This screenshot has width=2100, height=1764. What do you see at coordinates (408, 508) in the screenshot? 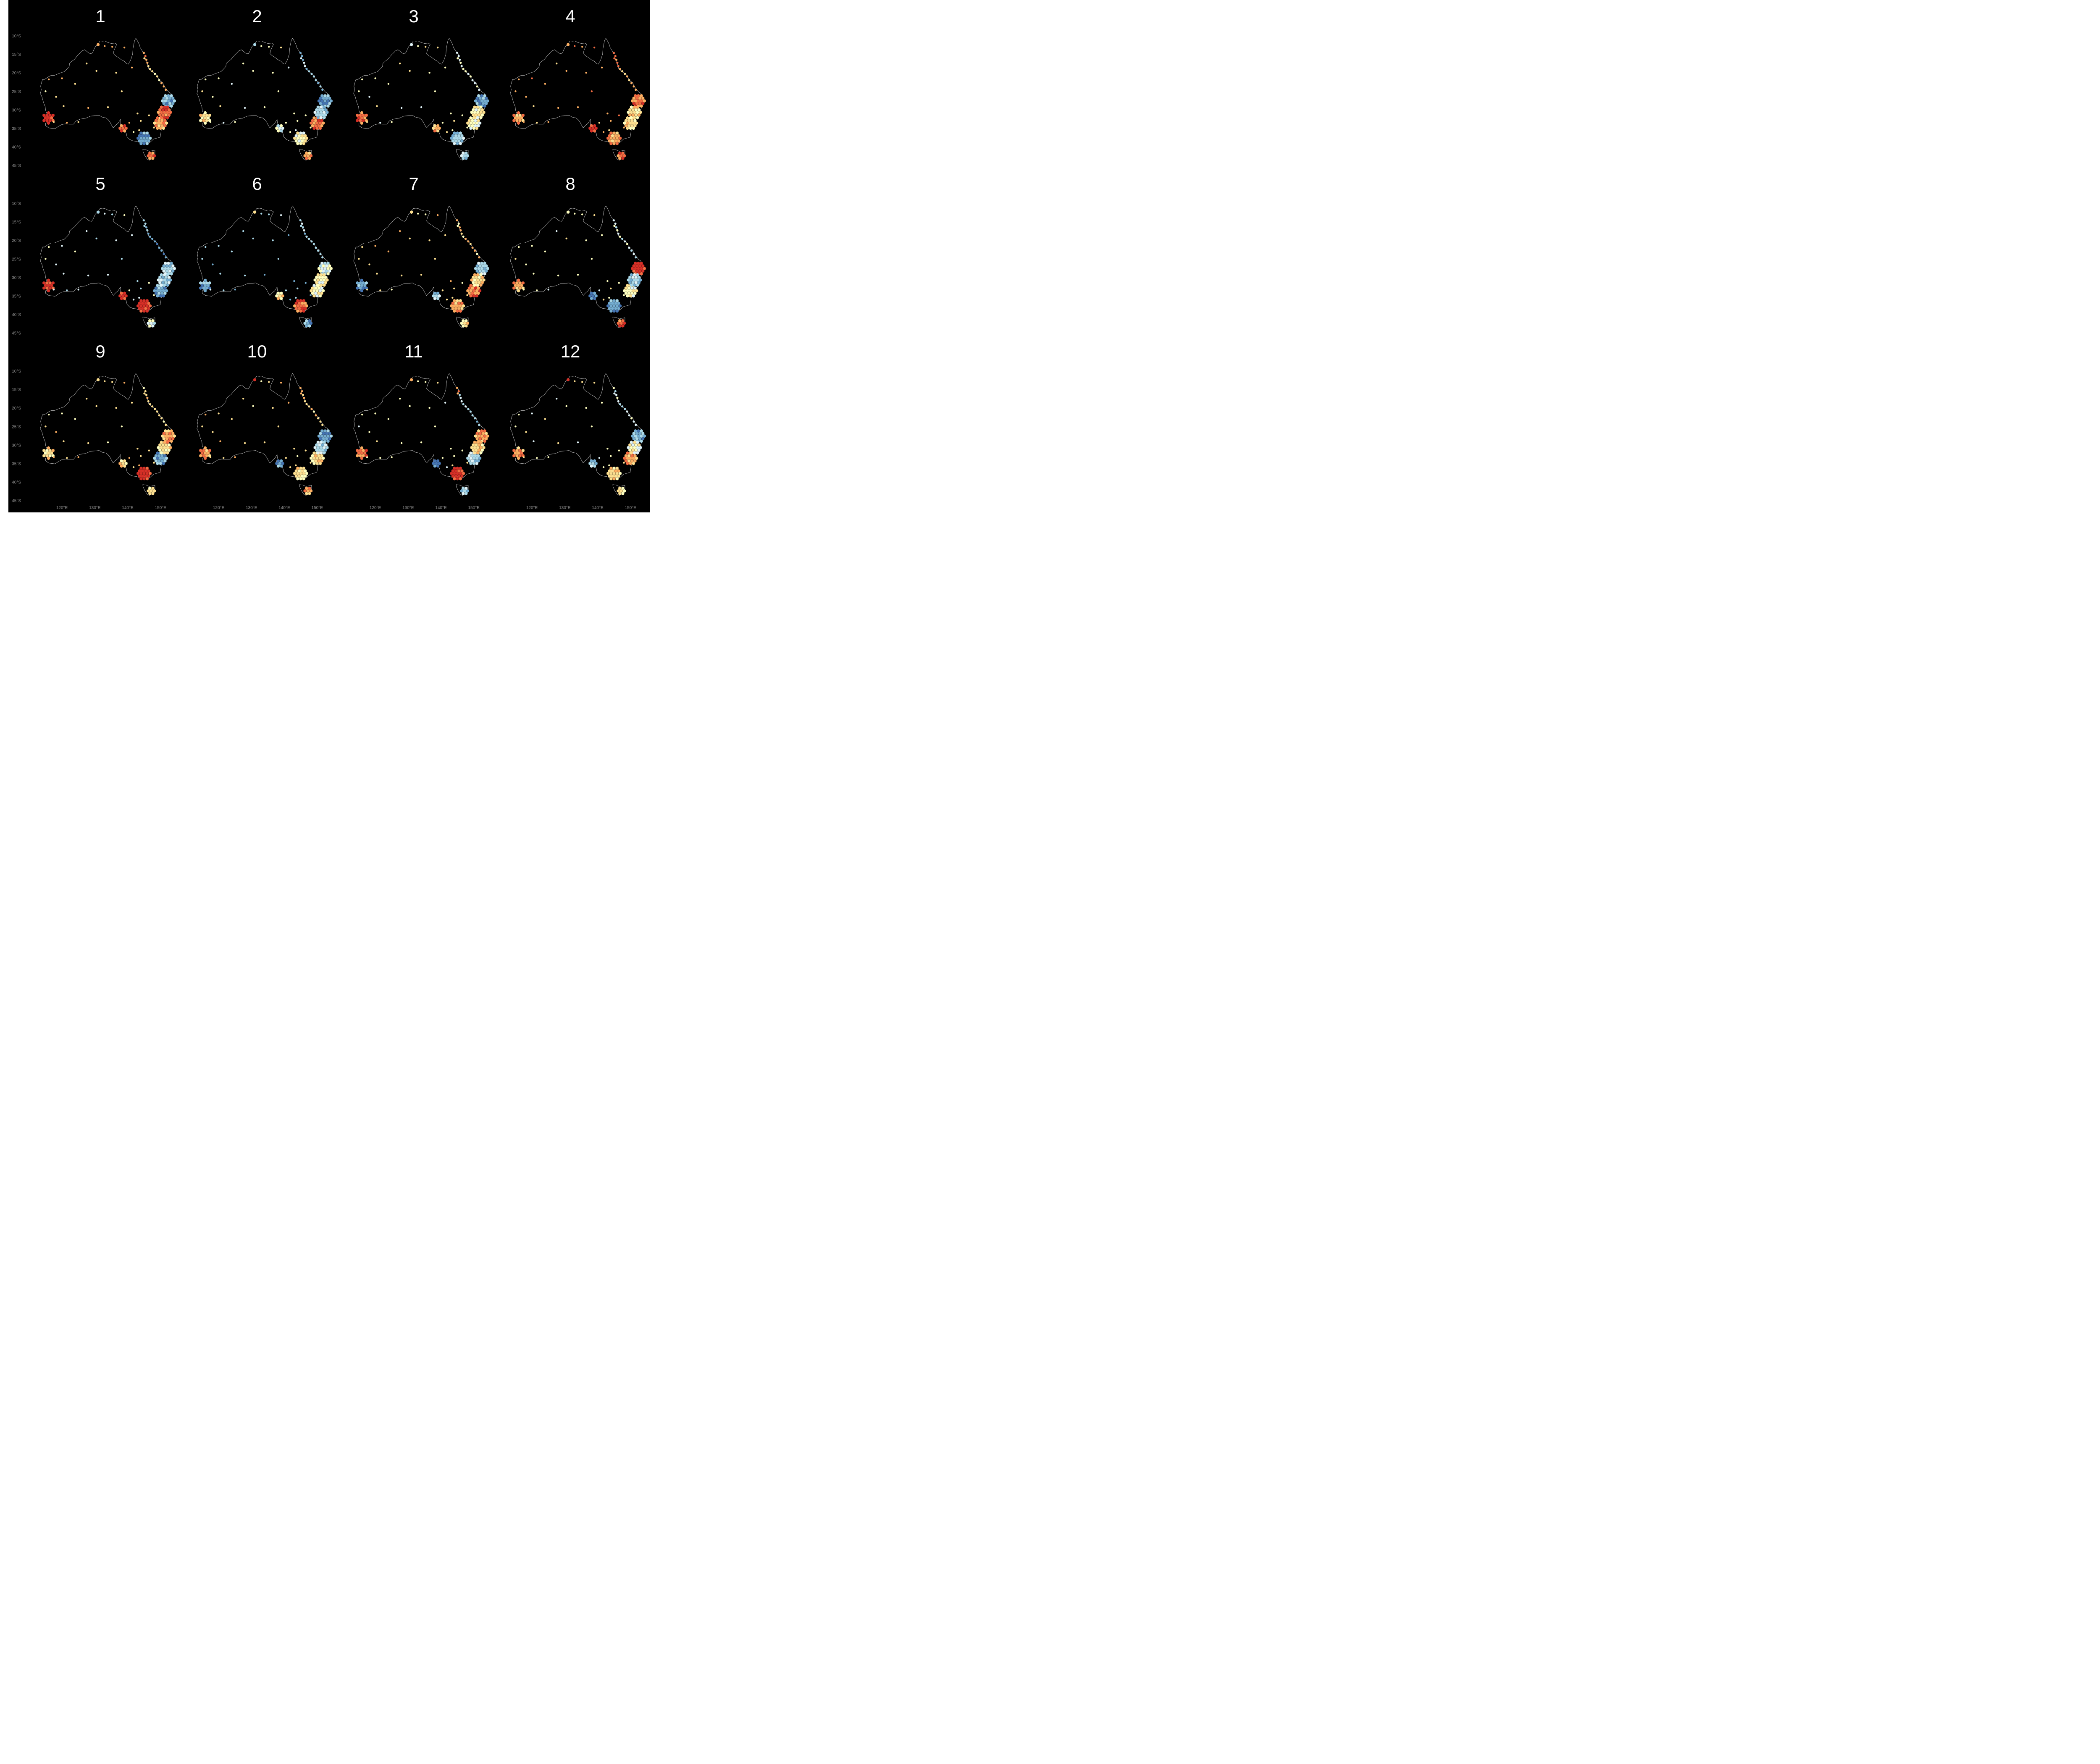
I see `x-axis-label: 130°E` at bounding box center [408, 508].